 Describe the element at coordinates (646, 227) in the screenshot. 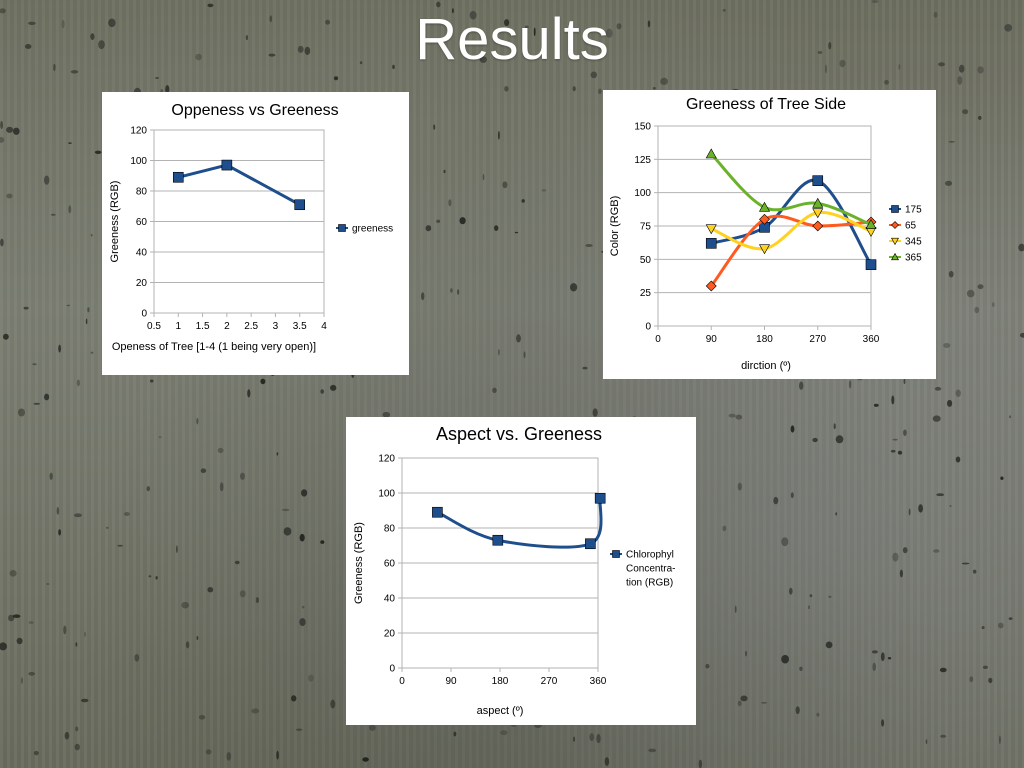

I see `y-tick-label: 75` at that location.